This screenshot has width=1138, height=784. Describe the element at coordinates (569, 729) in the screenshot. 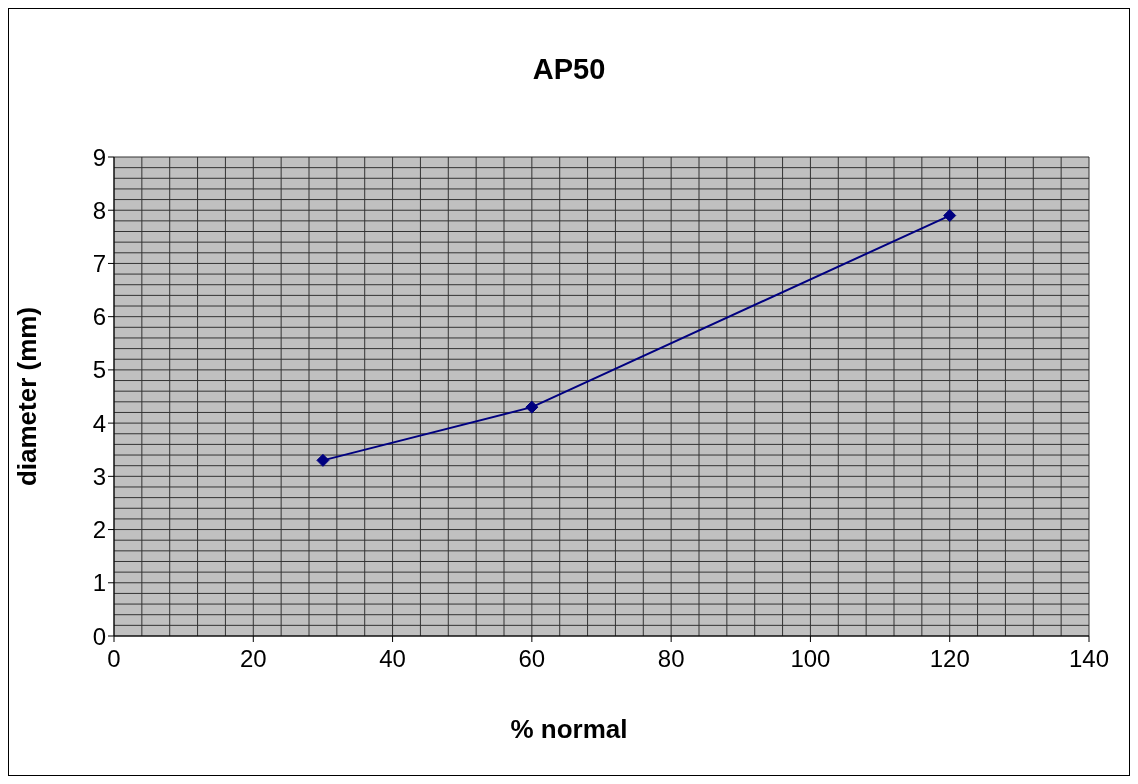

I see `x-axis-title: % normal` at that location.